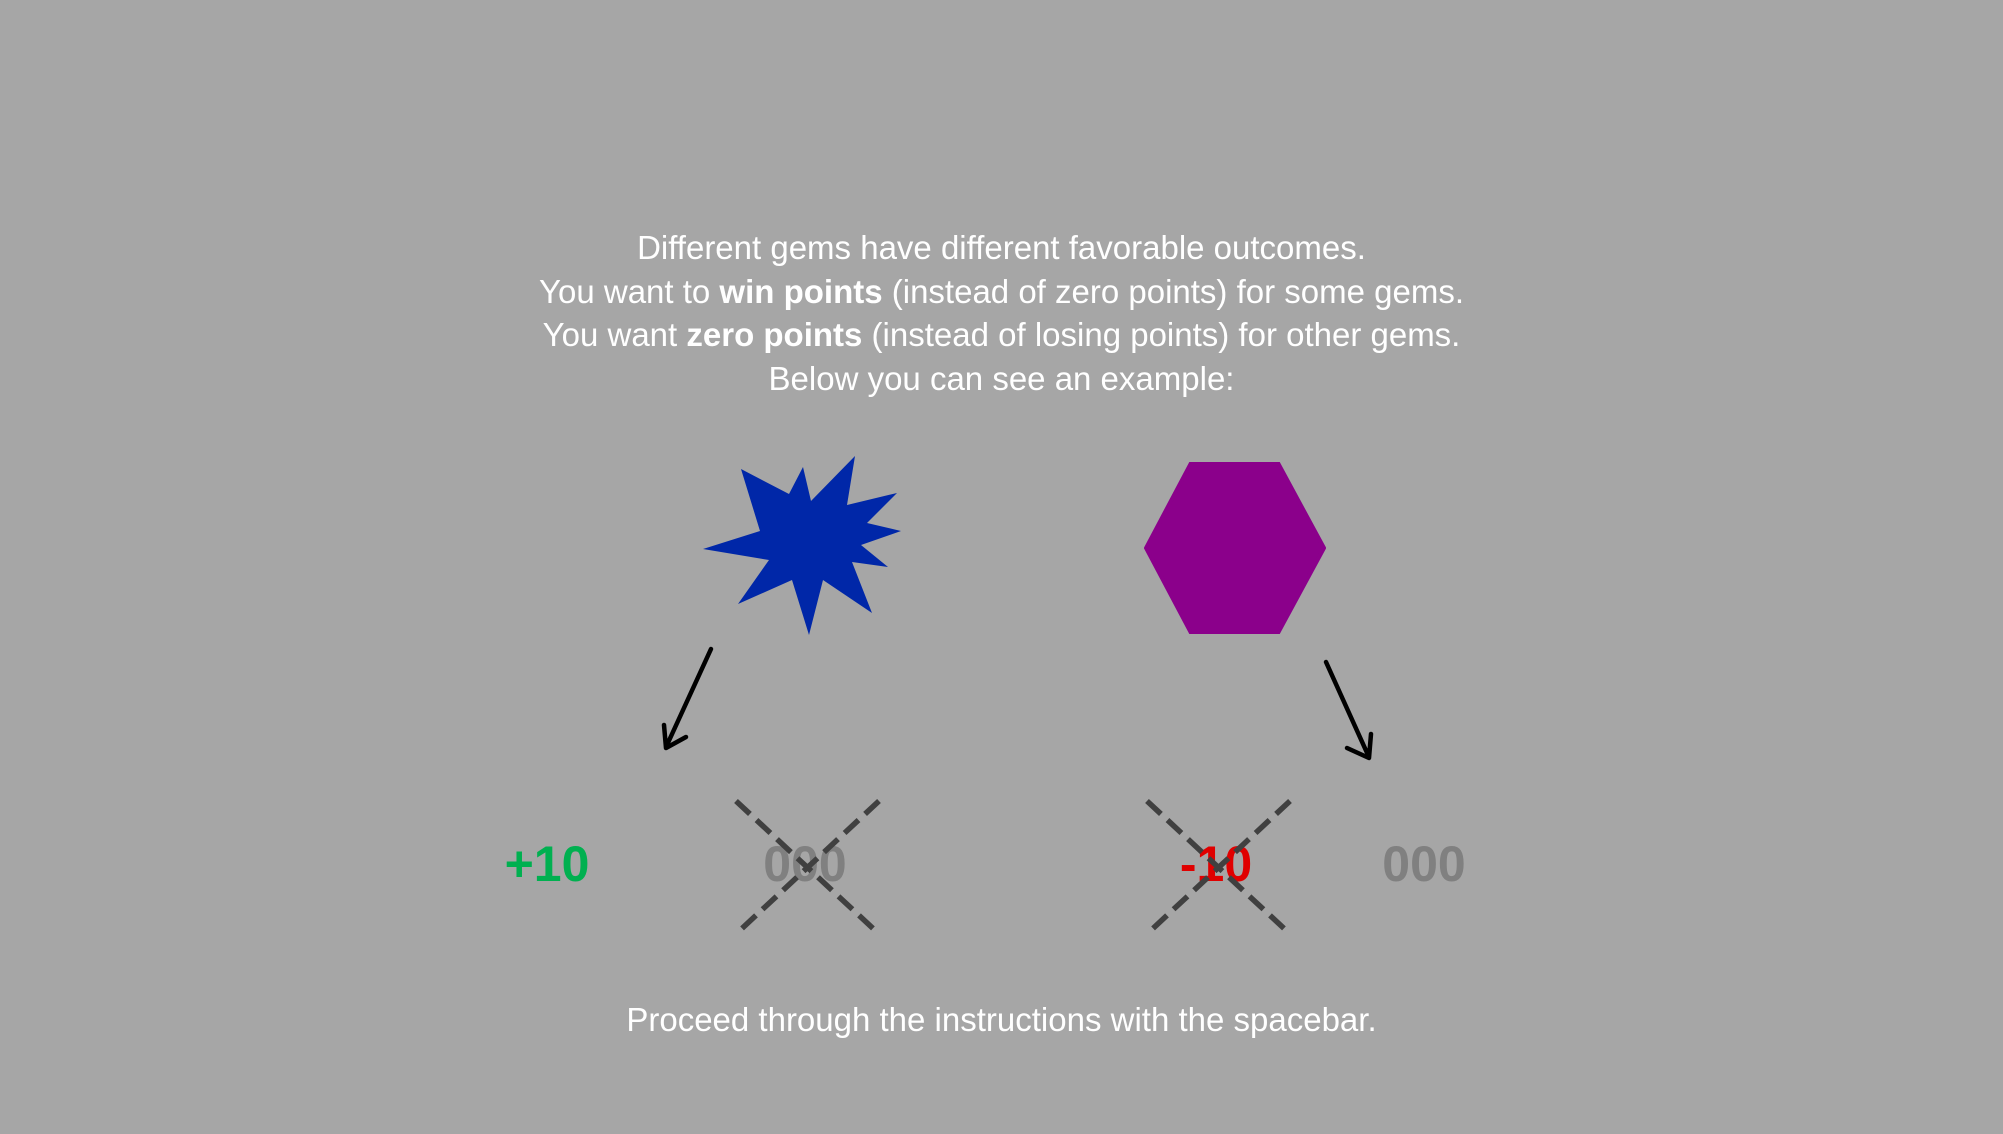 The height and width of the screenshot is (1134, 2003). Describe the element at coordinates (1173, 291) in the screenshot. I see `instruction-line-2-post: (instead of zero points) for some gems.` at that location.